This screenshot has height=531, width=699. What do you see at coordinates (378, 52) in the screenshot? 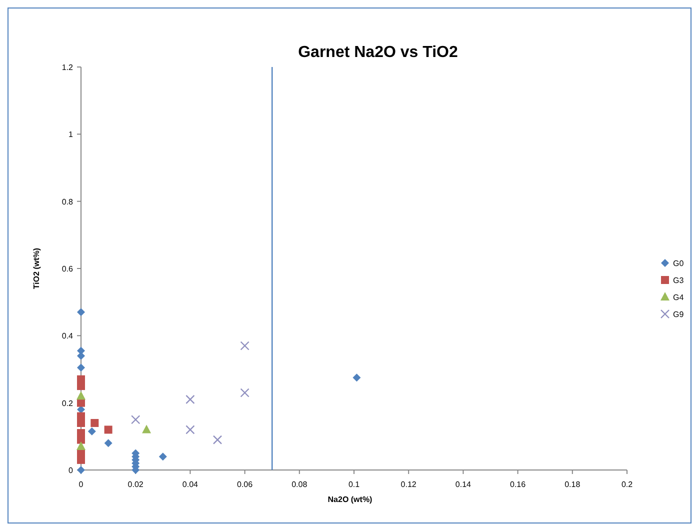
I see `chart-title: Garnet Na2O vs TiO2` at bounding box center [378, 52].